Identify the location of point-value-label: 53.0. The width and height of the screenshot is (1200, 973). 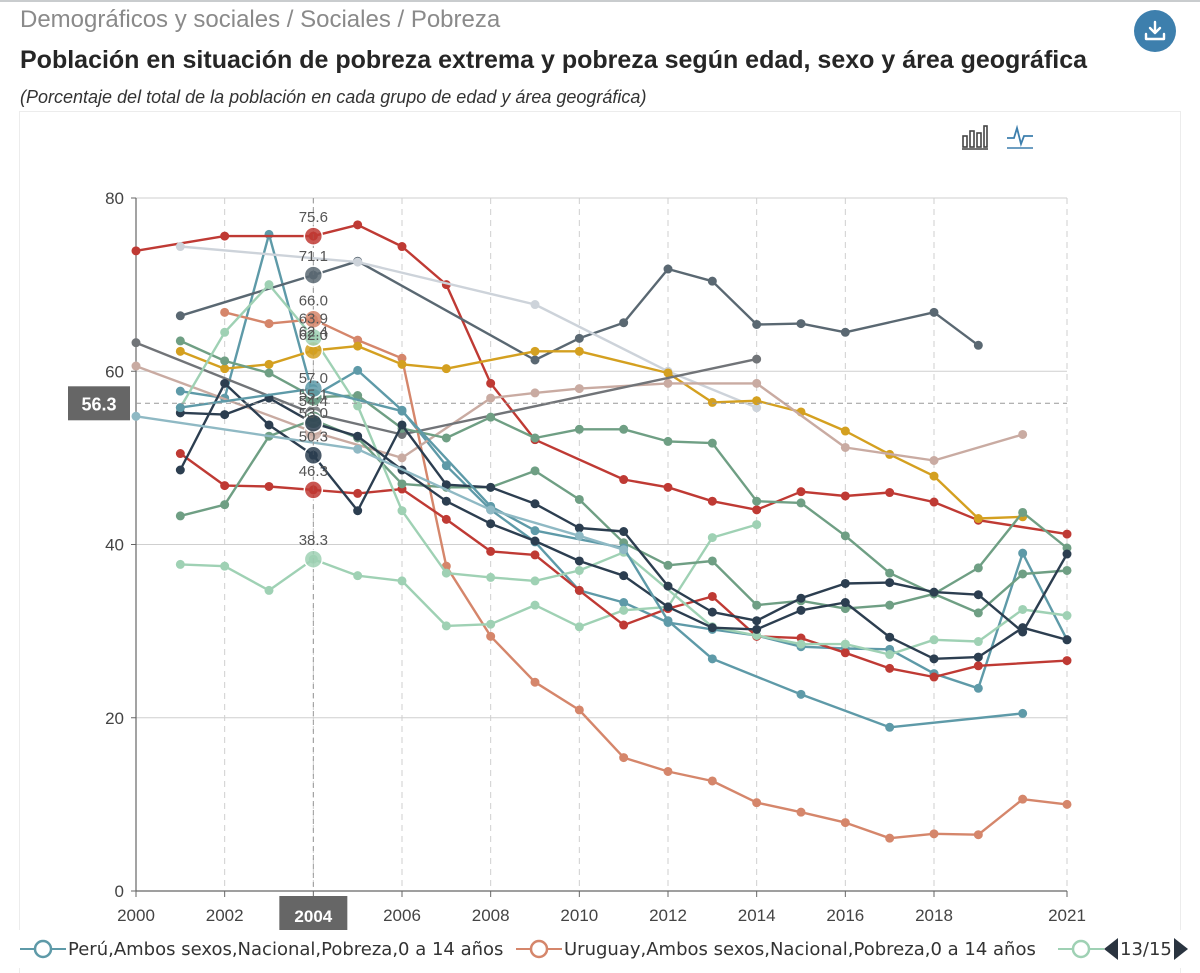
(313, 413).